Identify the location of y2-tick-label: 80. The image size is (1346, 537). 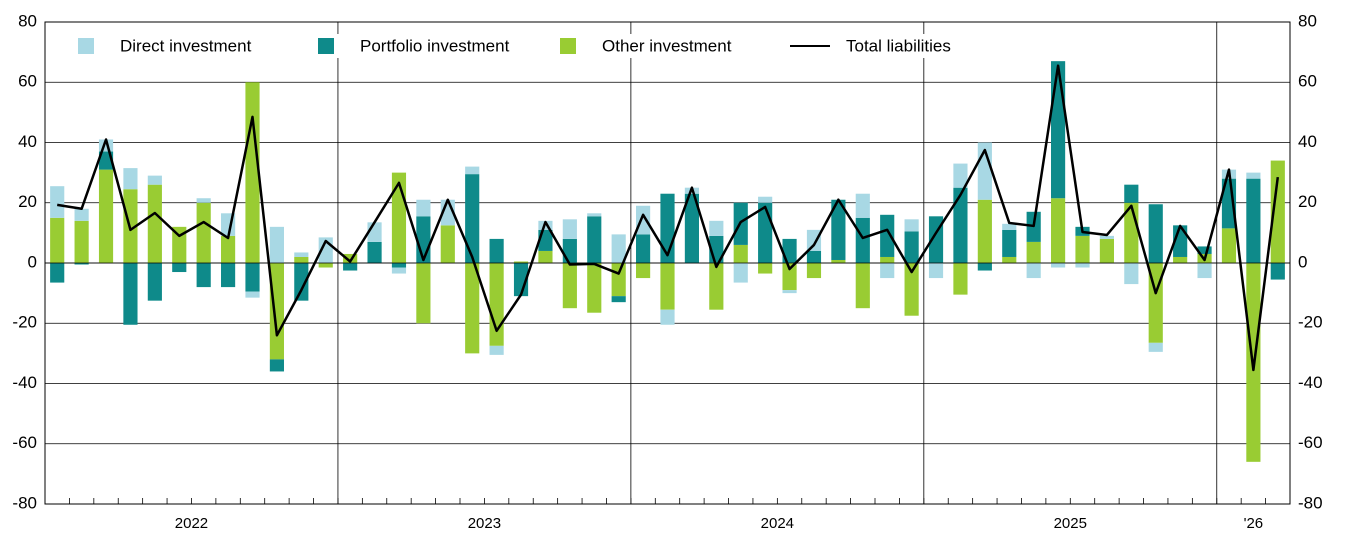
(1307, 20).